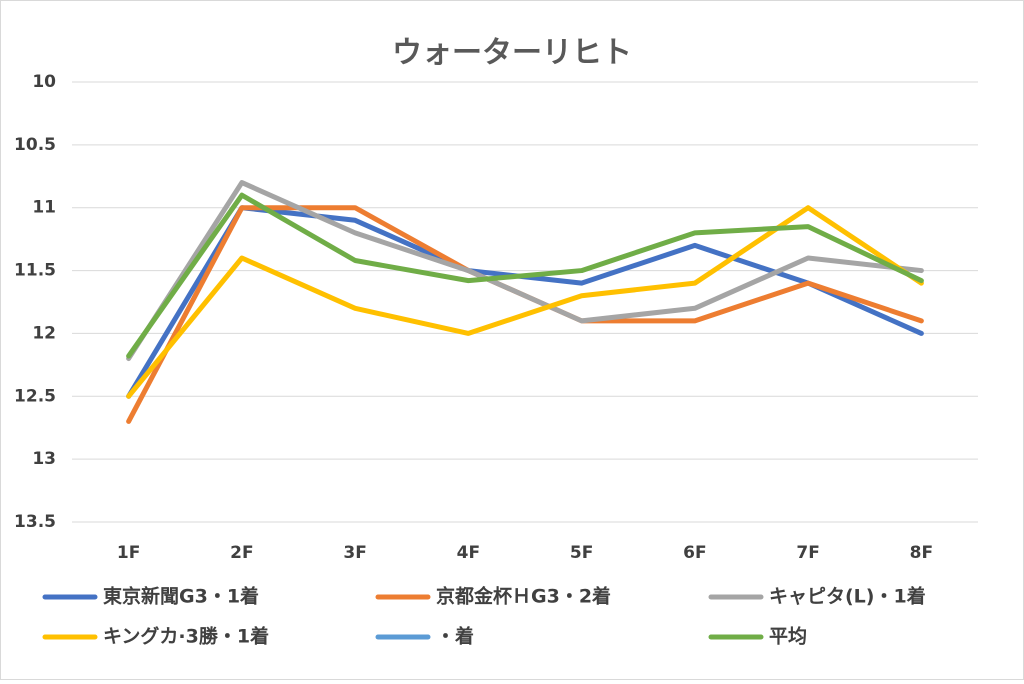 Image resolution: width=1024 pixels, height=684 pixels. What do you see at coordinates (44, 82) in the screenshot?
I see `y-tick-label: 10` at bounding box center [44, 82].